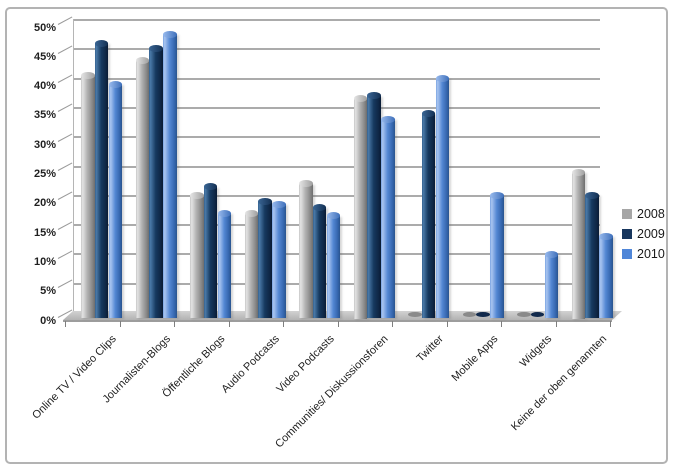  I want to click on bar-zero-2009, so click(537, 314).